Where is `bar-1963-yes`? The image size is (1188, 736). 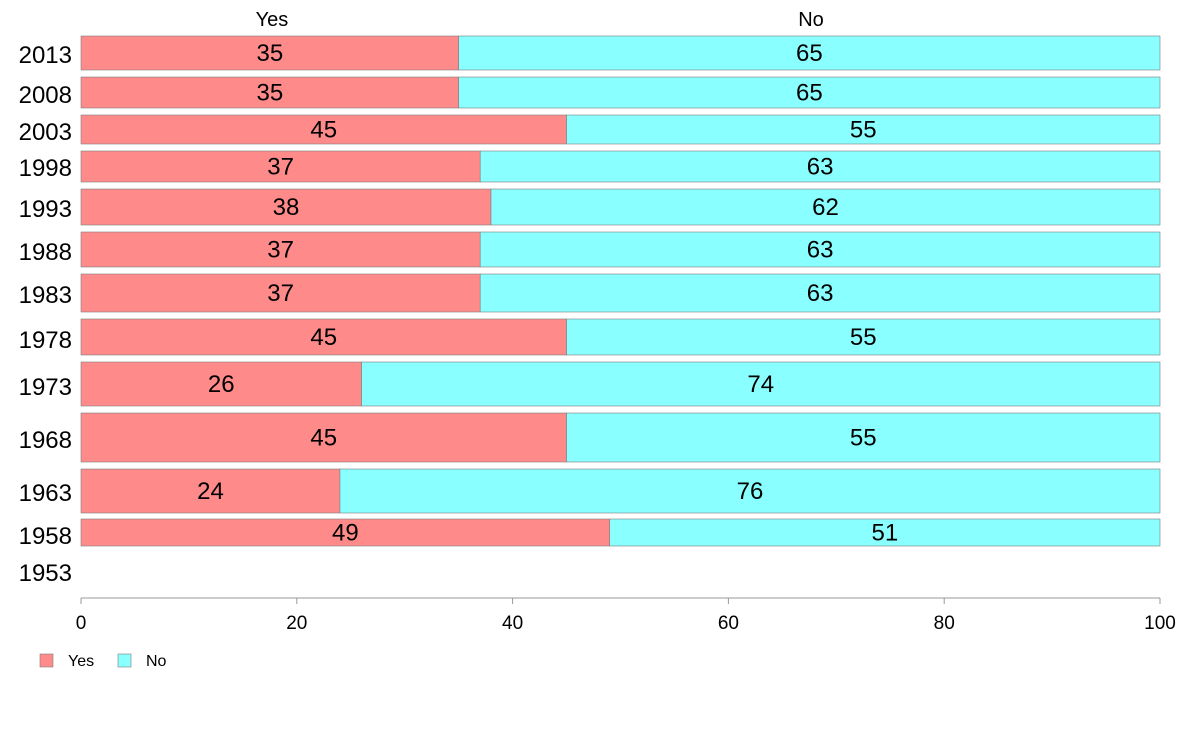
bar-1963-yes is located at coordinates (210, 491).